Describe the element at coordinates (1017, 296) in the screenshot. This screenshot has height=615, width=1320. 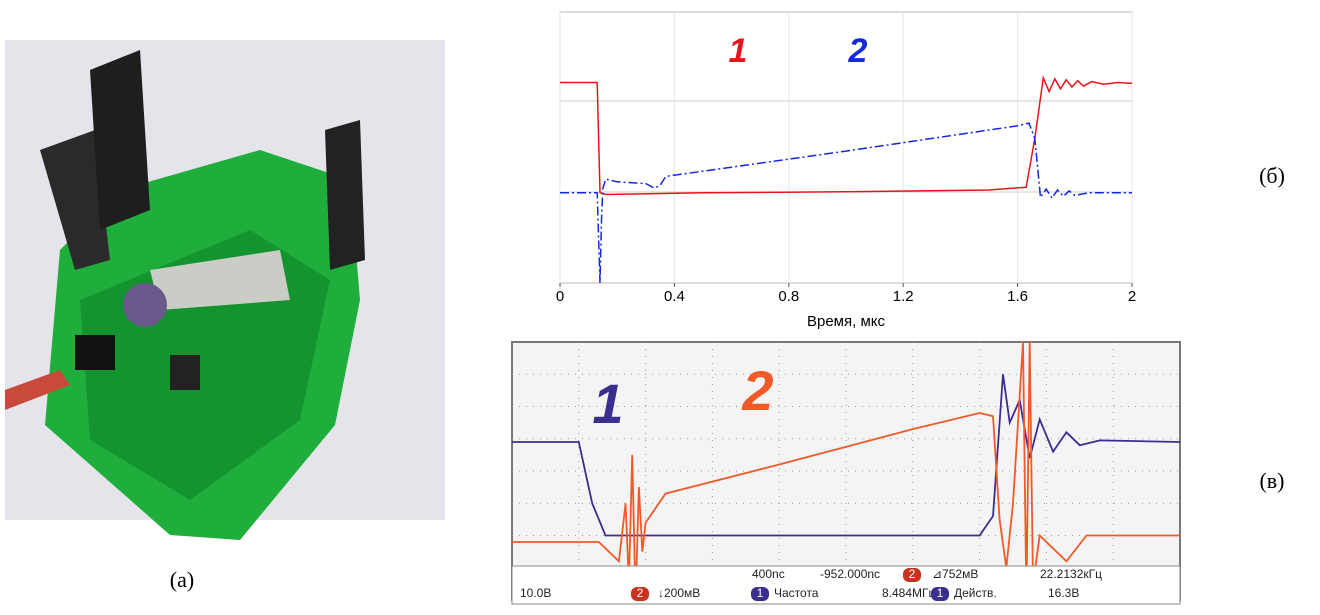
I see `x-tick-label: 1.6` at that location.